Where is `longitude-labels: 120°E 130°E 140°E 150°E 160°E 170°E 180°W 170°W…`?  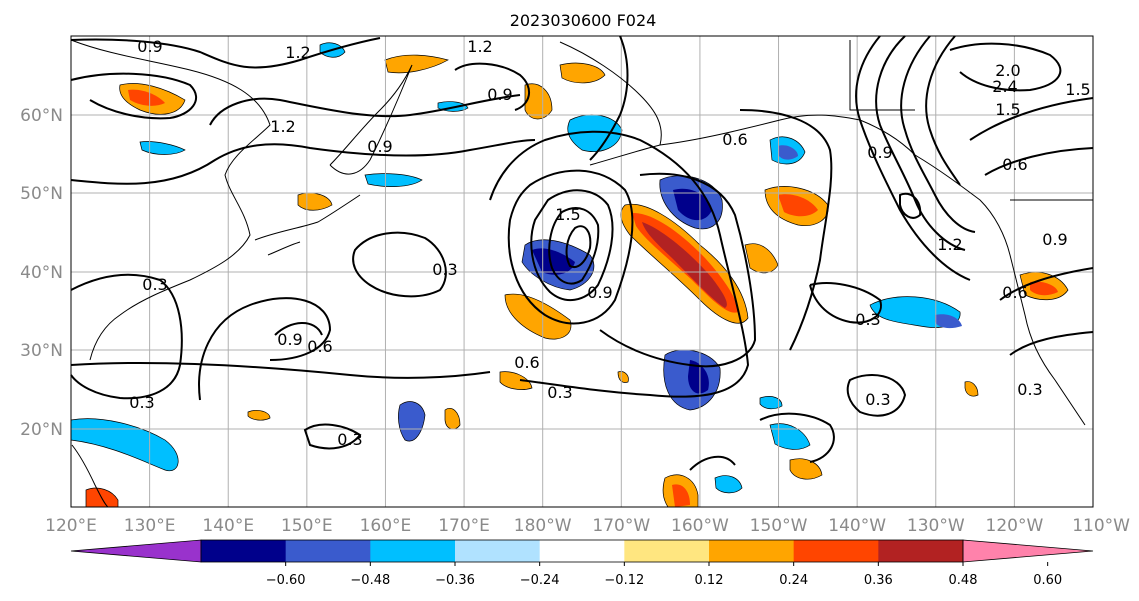
longitude-labels: 120°E 130°E 140°E 150°E 160°E 170°E 180°W 170°W… is located at coordinates (587, 526).